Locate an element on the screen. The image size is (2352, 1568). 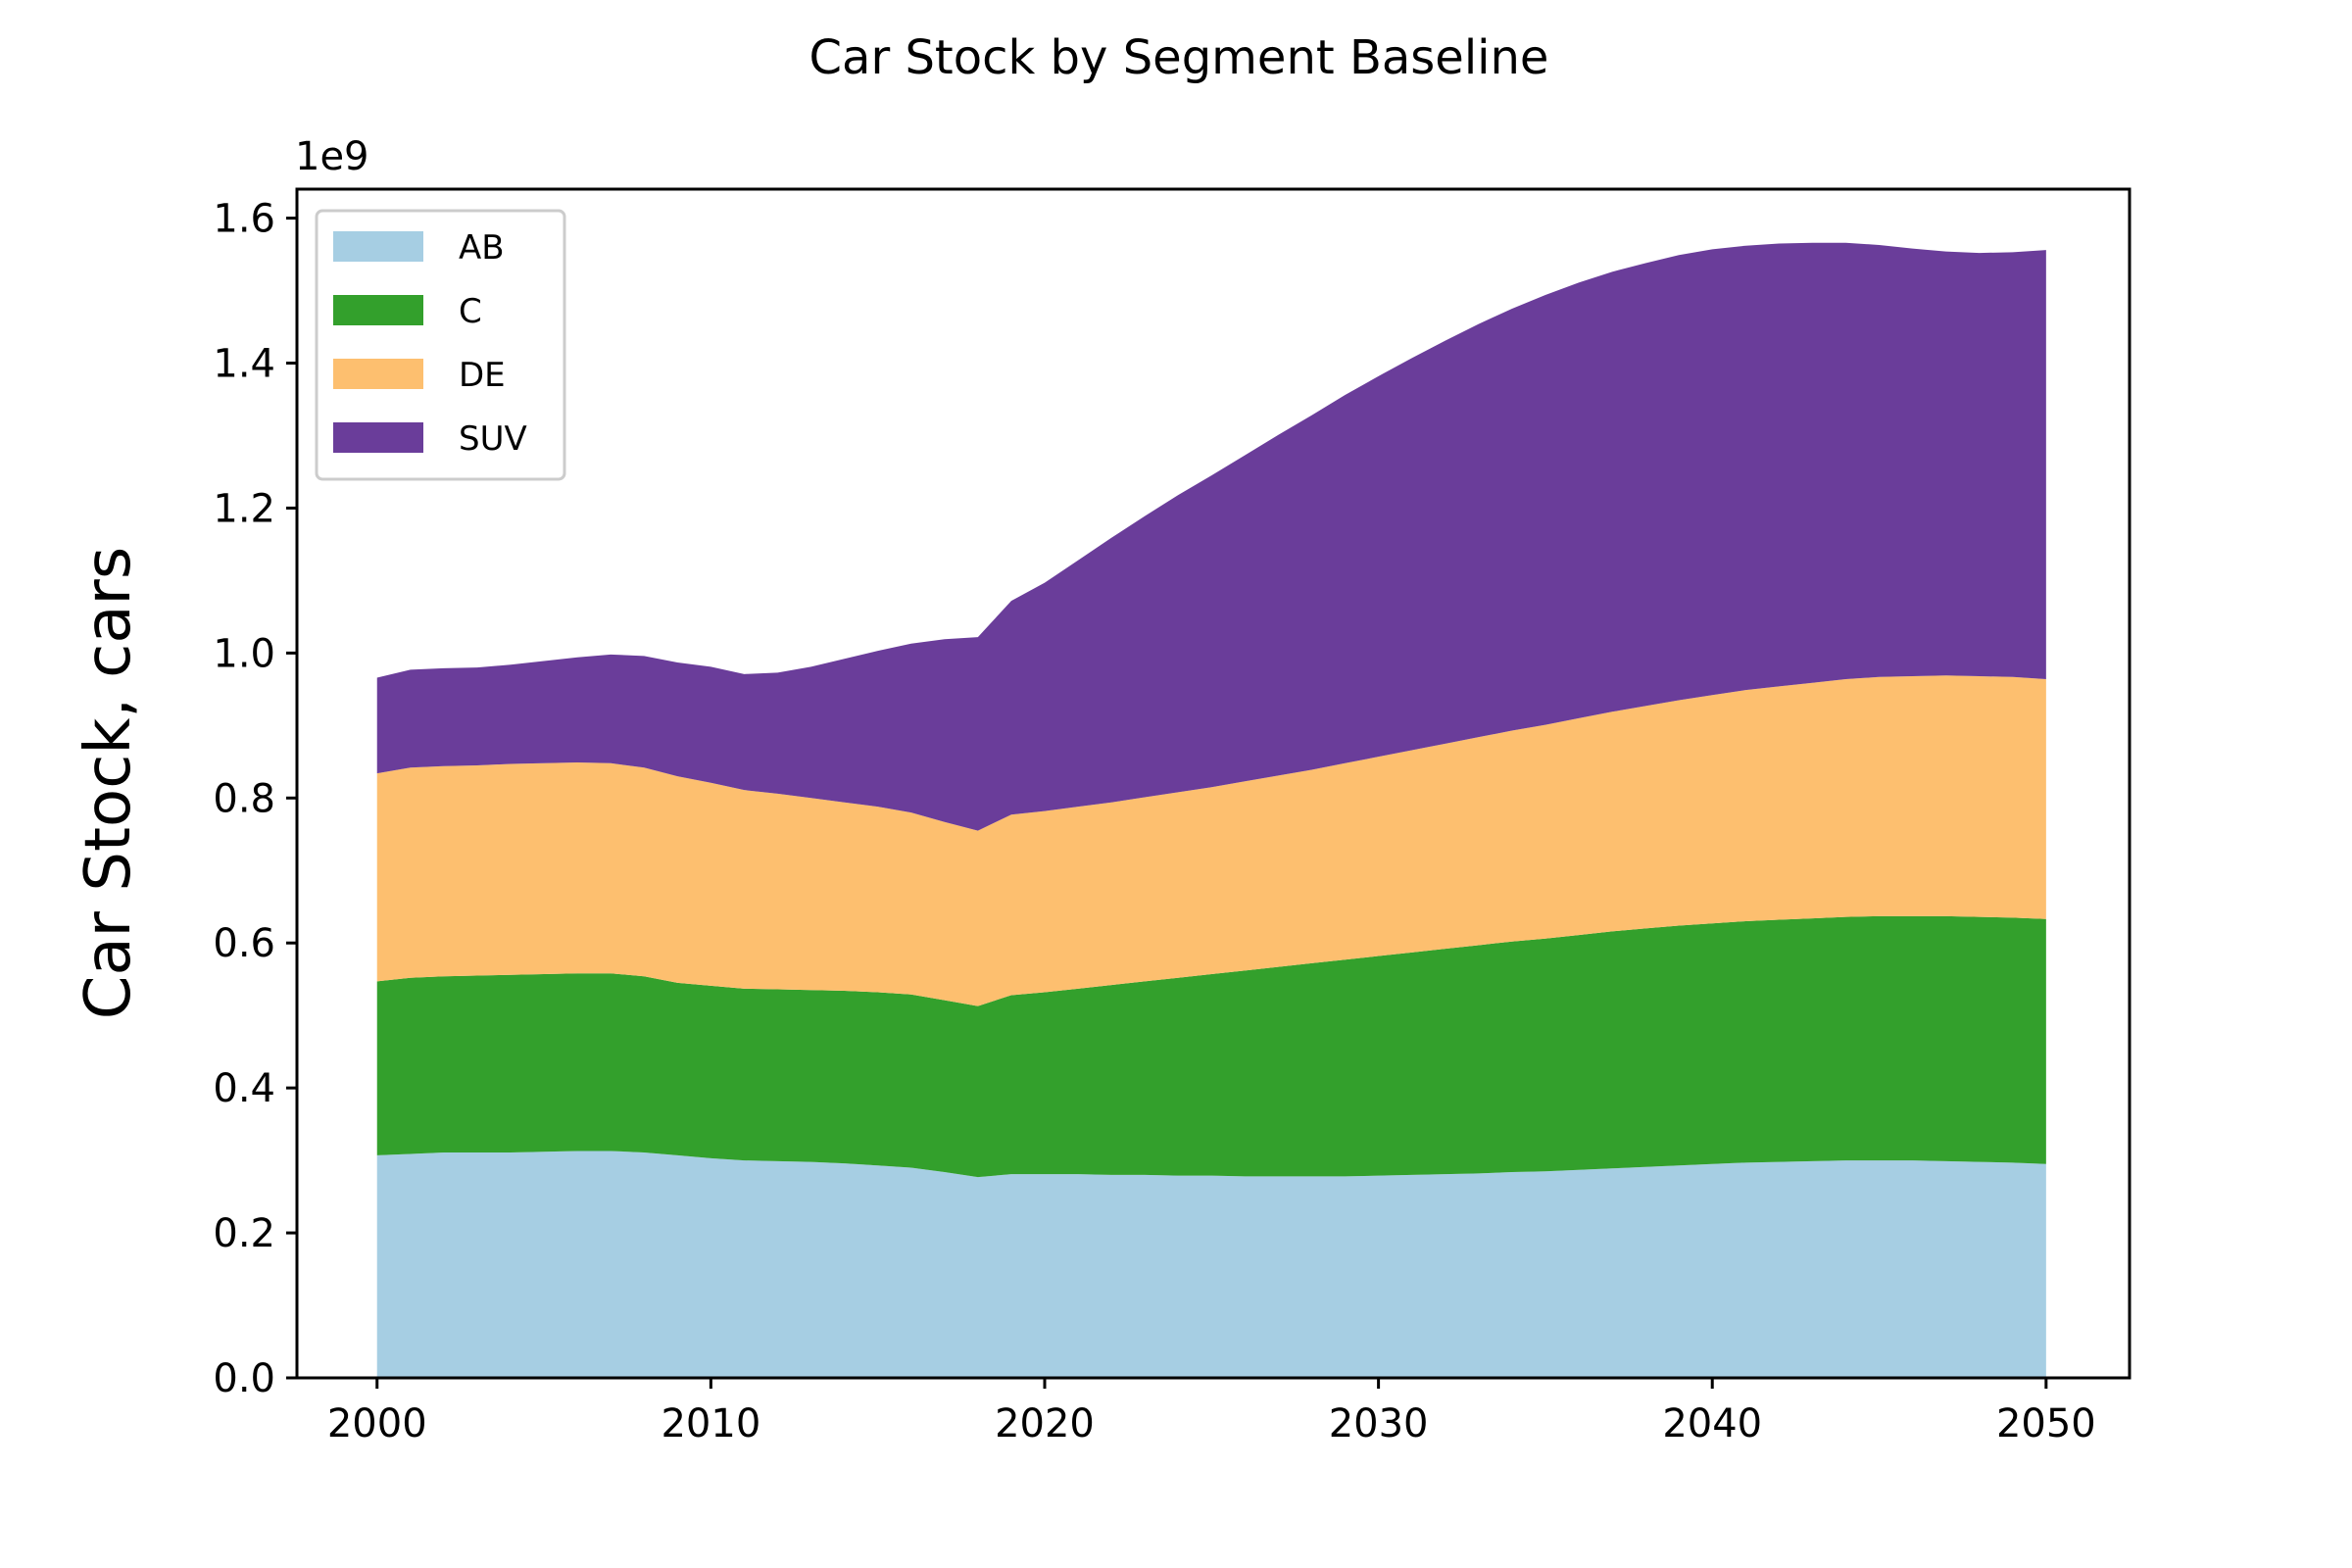
y-tick-label: 0.8 is located at coordinates (244, 798).